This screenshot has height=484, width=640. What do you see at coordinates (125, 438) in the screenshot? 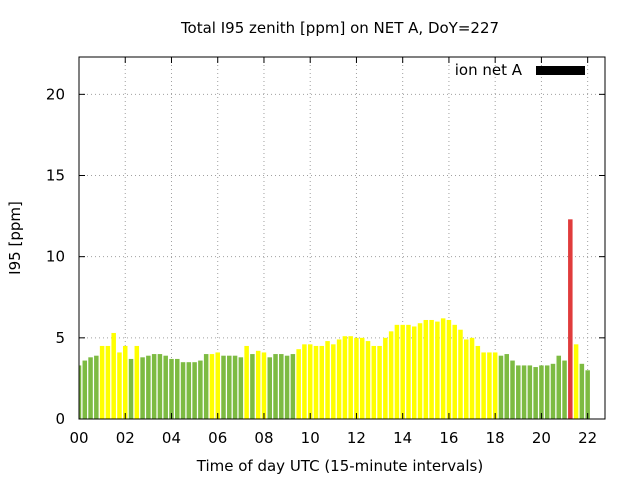
I see `x-tick-label: 02` at bounding box center [125, 438].